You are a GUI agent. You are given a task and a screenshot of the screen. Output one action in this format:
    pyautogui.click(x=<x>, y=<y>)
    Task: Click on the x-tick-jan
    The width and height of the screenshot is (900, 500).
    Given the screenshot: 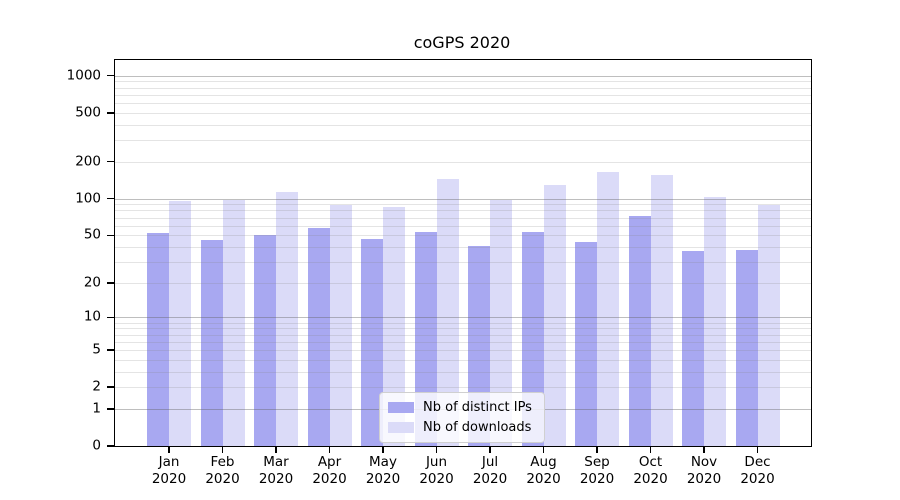 What is the action you would take?
    pyautogui.click(x=169, y=449)
    